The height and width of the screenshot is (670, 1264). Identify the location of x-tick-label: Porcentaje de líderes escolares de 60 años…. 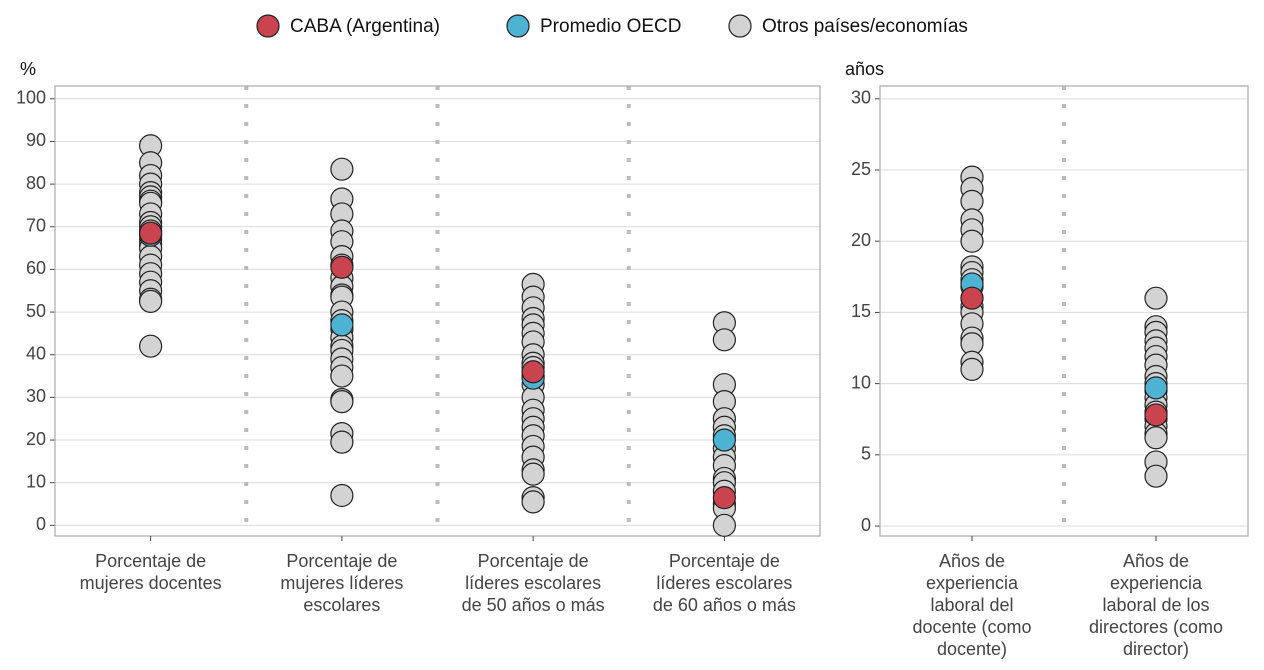
(724, 583).